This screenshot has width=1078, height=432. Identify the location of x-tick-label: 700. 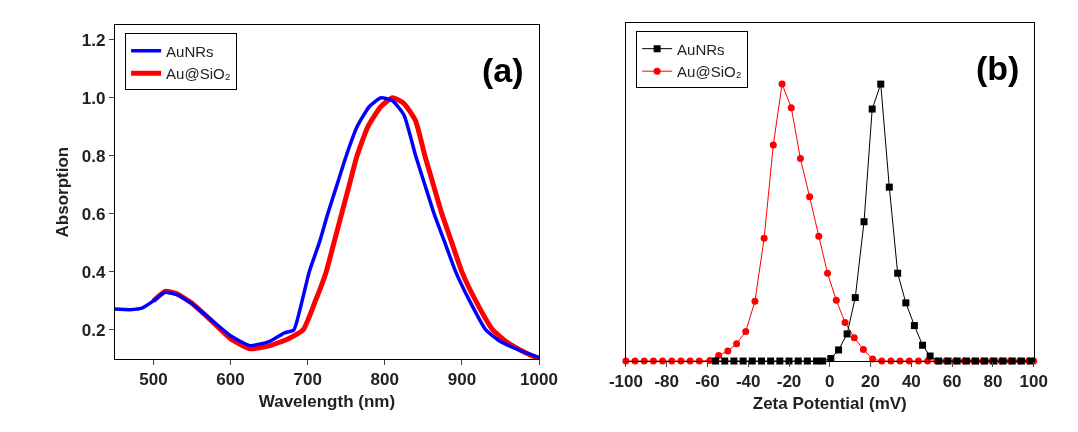
(307, 380).